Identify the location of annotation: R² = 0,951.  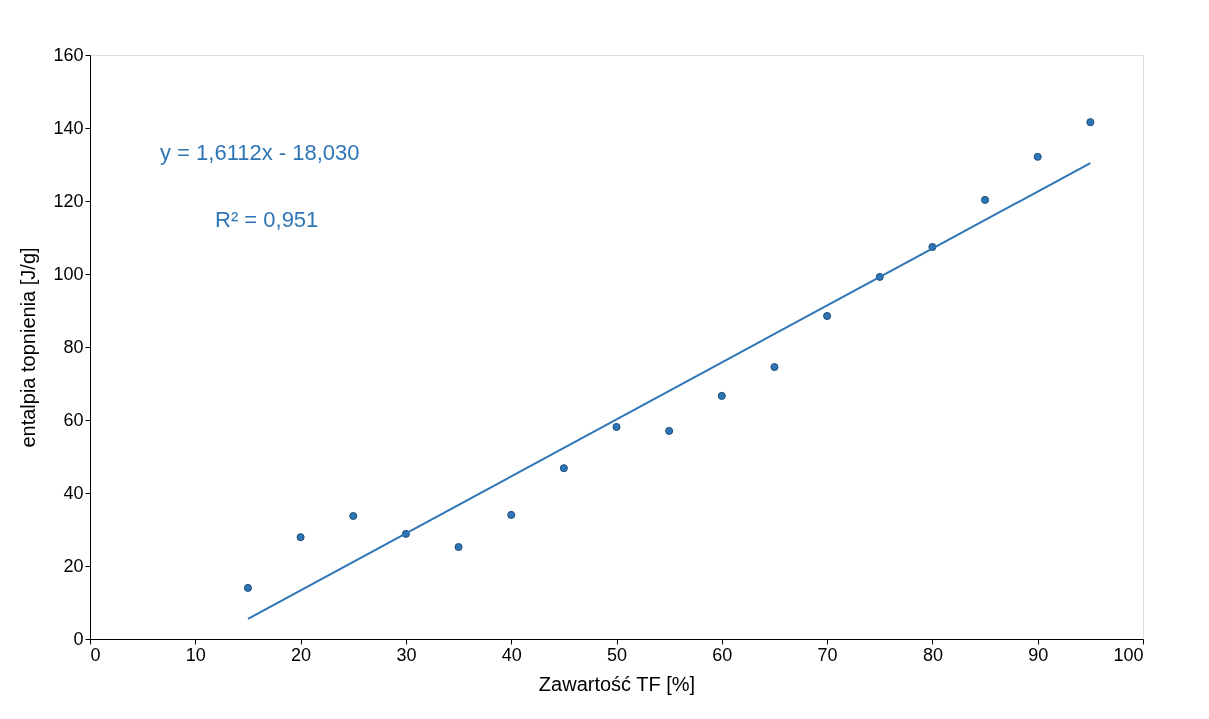
(267, 219).